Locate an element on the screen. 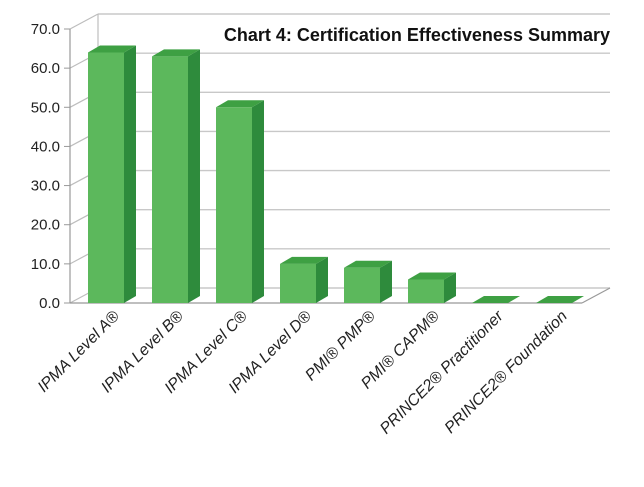 This screenshot has width=644, height=487. y-tick-label: 0.0 is located at coordinates (49, 303).